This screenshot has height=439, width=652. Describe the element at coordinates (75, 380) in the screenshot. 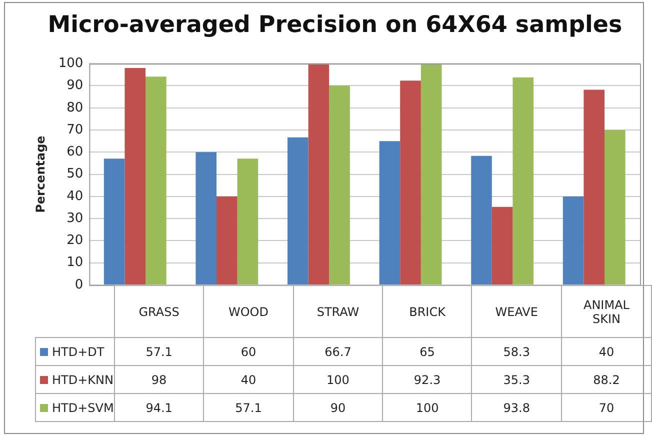

I see `legend-label: HTD+KNN` at that location.